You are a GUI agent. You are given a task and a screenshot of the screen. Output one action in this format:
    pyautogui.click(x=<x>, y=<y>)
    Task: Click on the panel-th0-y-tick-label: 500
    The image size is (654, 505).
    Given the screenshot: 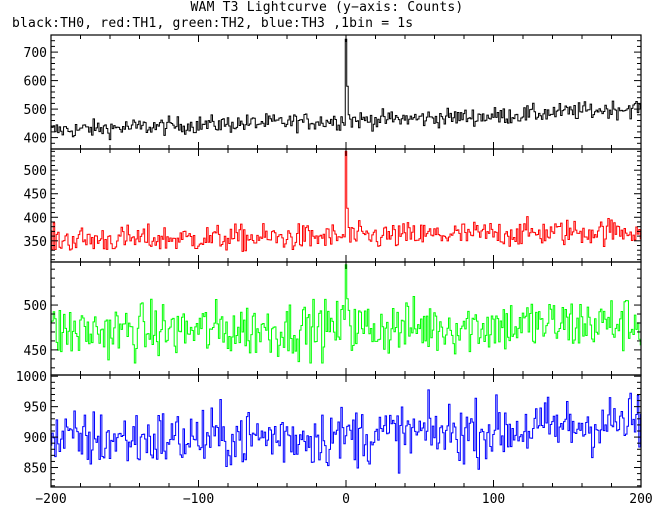 What is the action you would take?
    pyautogui.click(x=35, y=110)
    